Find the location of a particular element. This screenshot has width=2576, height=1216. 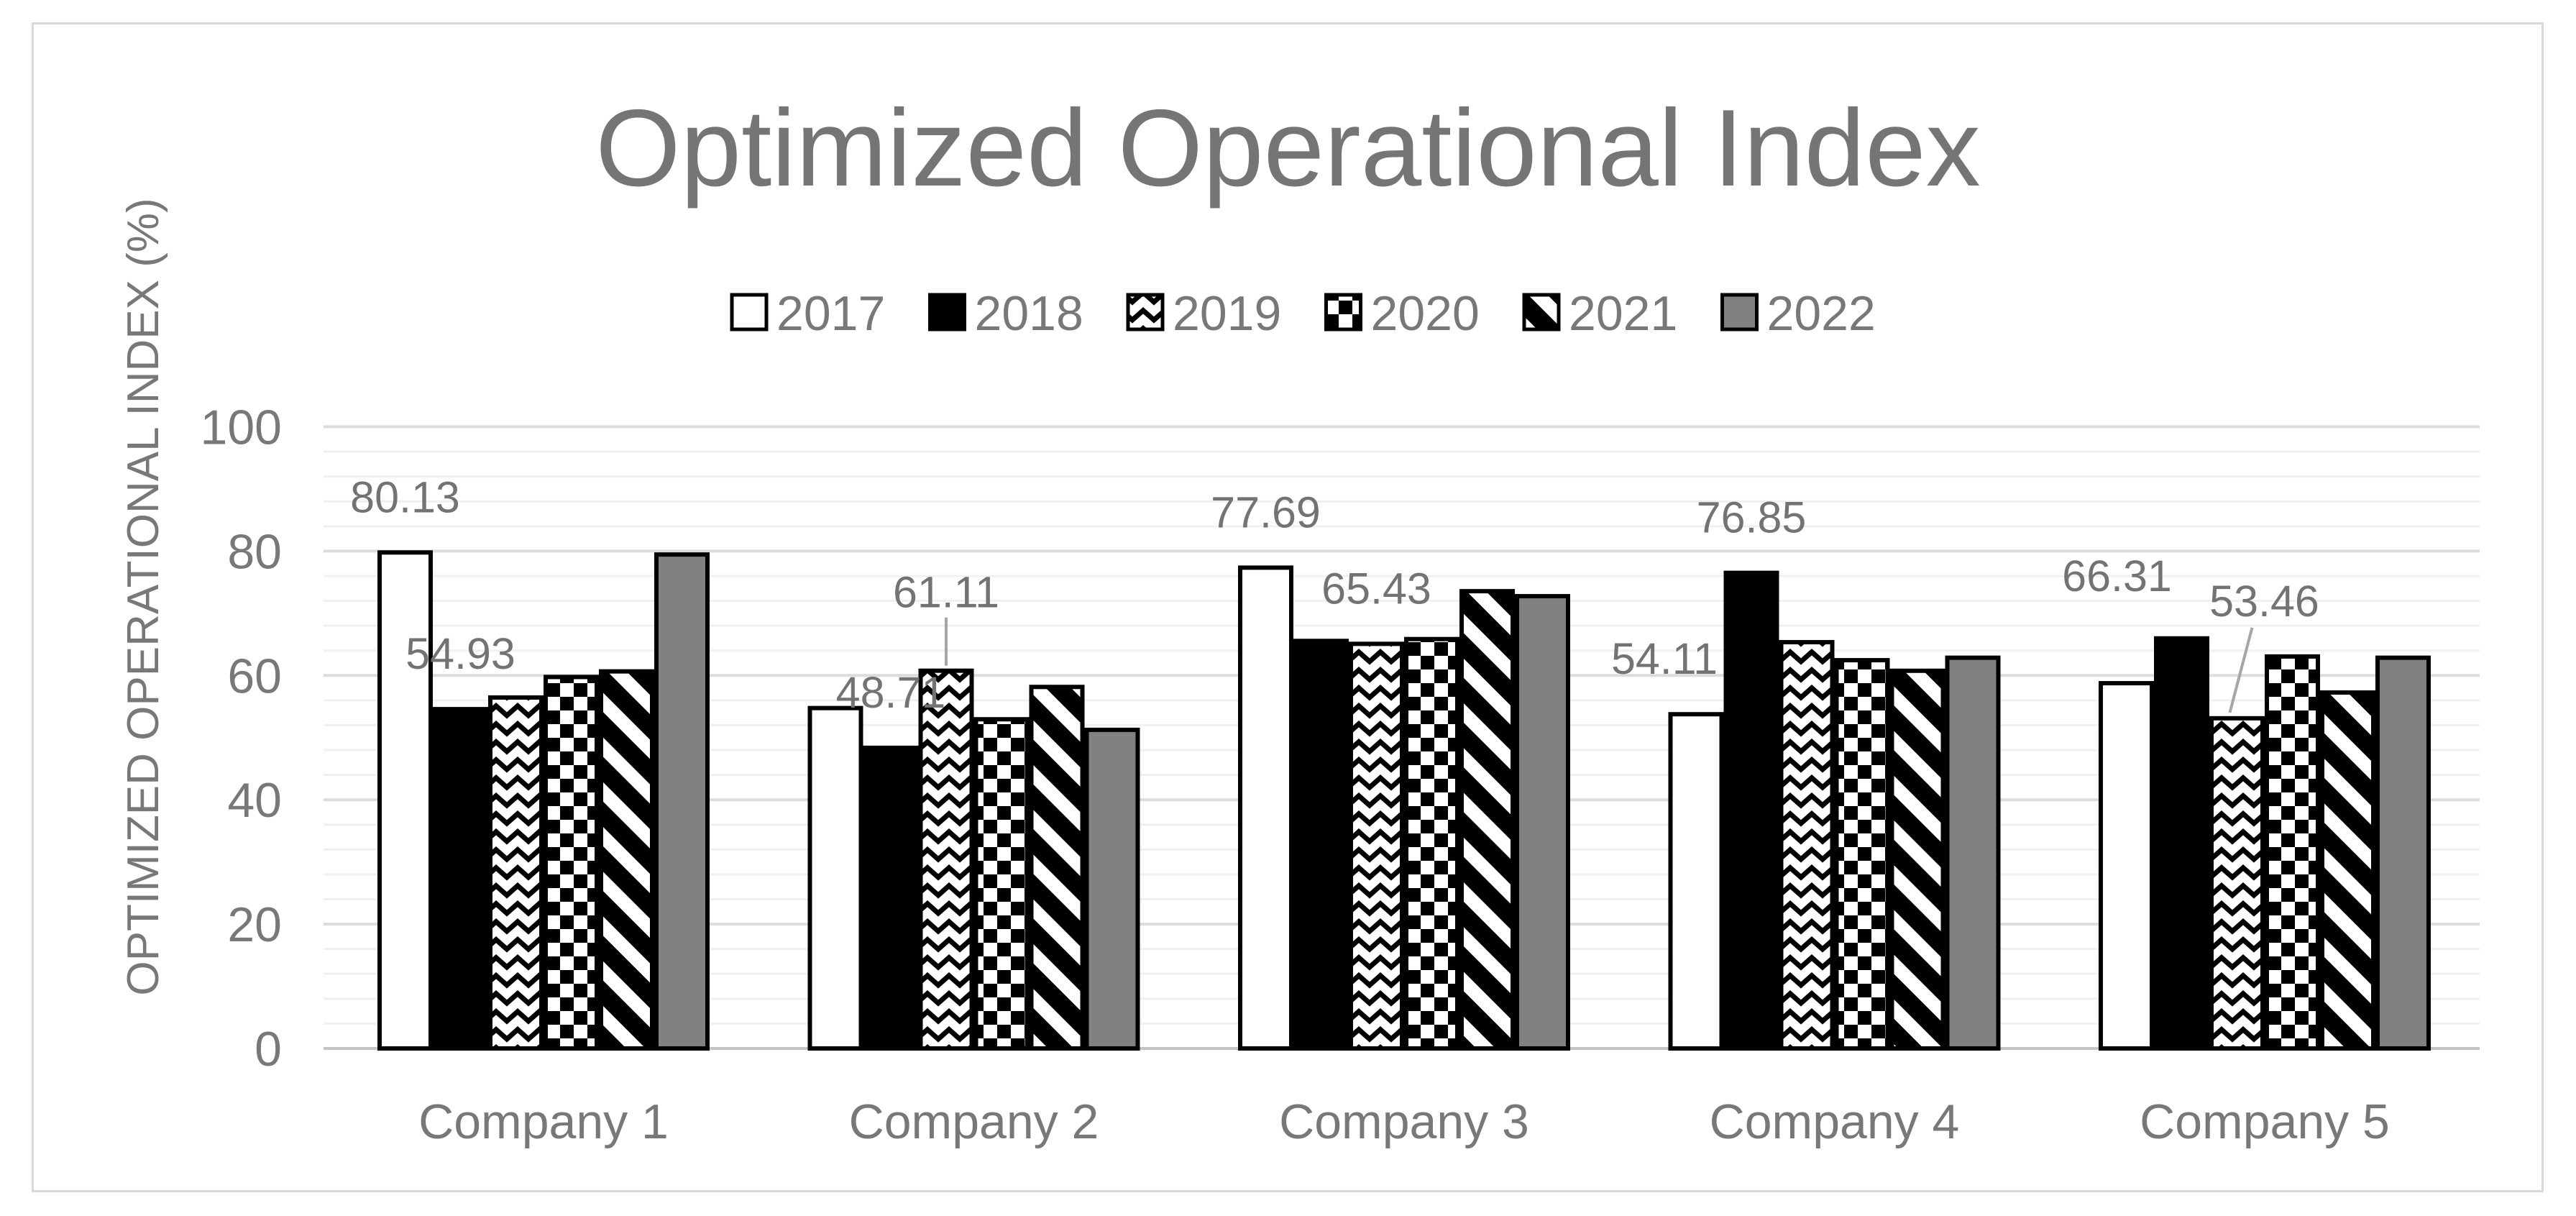

bar-company-1-2018 is located at coordinates (461, 879).